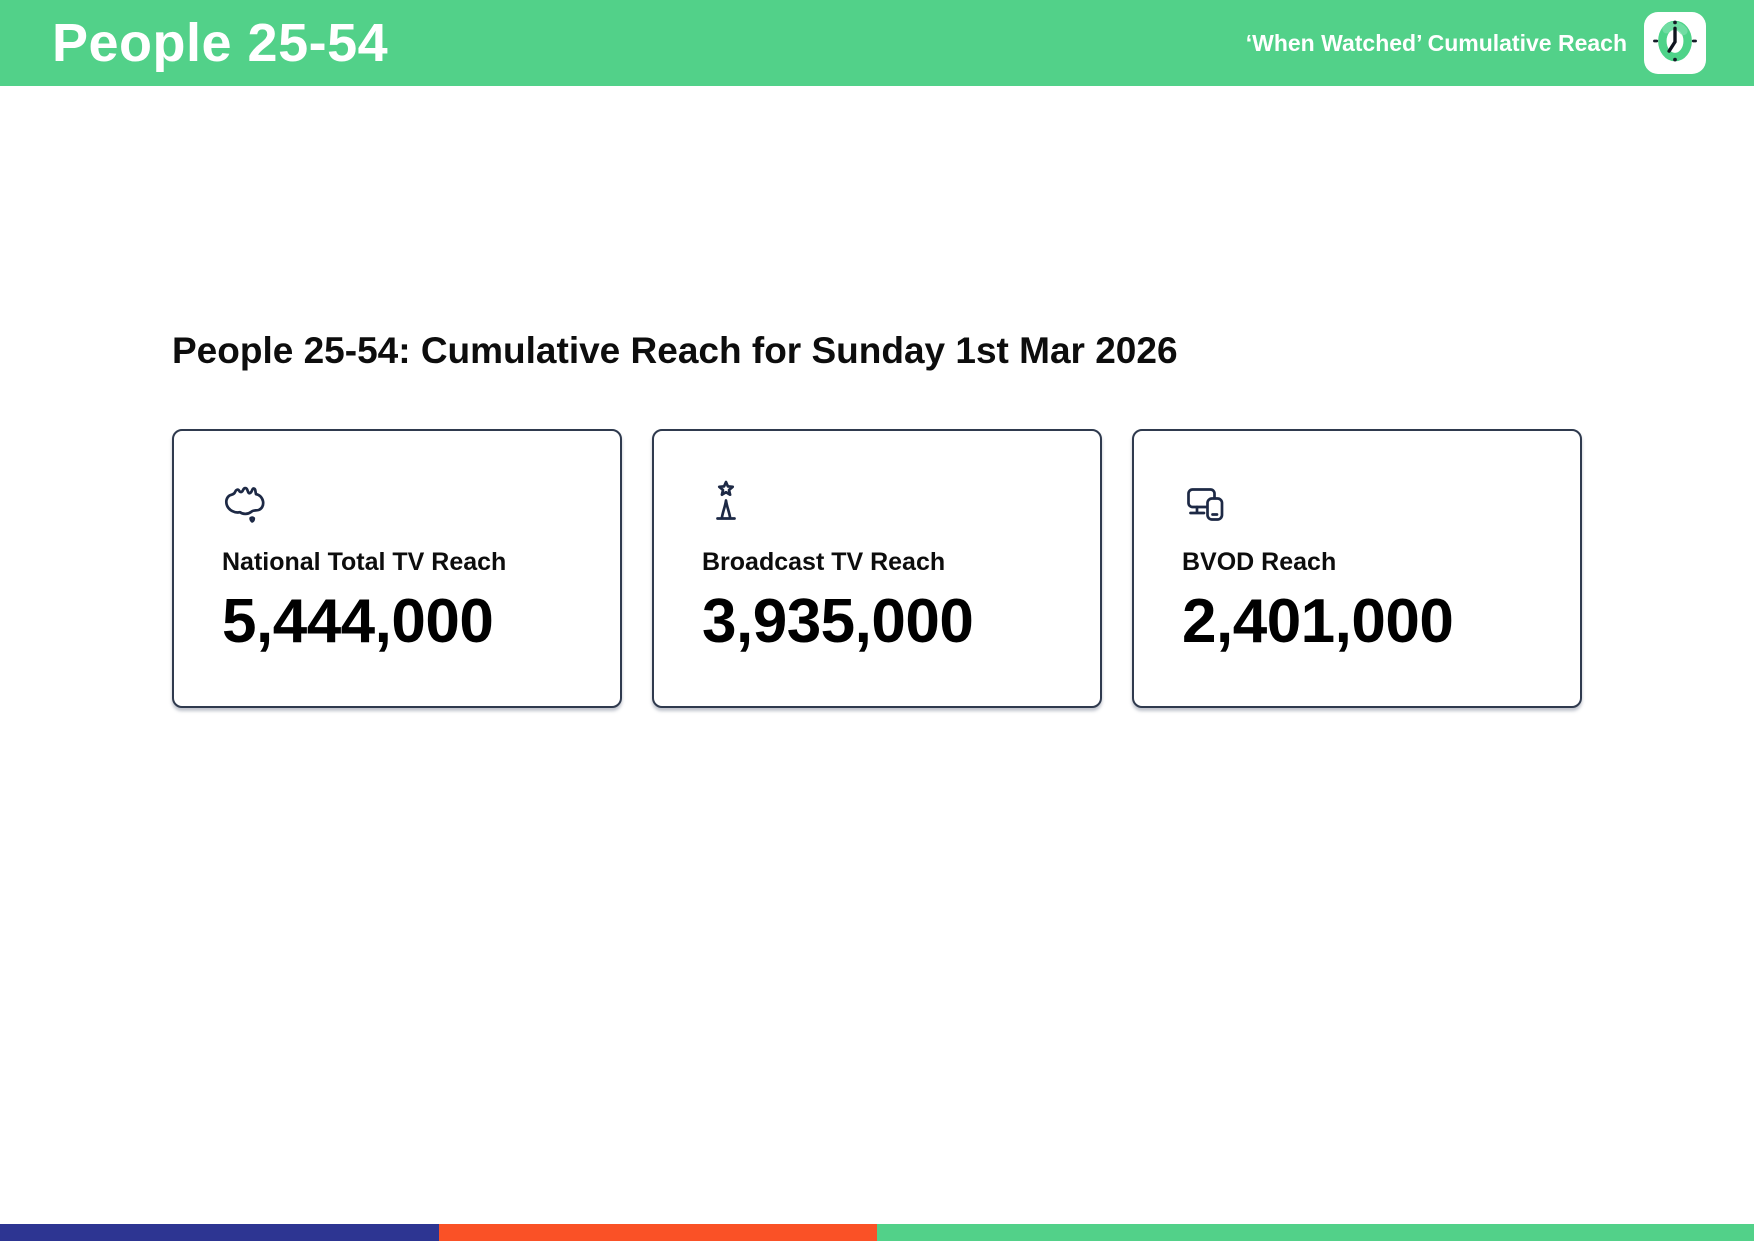 The image size is (1754, 1241). What do you see at coordinates (1357, 569) in the screenshot?
I see `card-bvod-reach: BVOD Reach 2,401,000` at bounding box center [1357, 569].